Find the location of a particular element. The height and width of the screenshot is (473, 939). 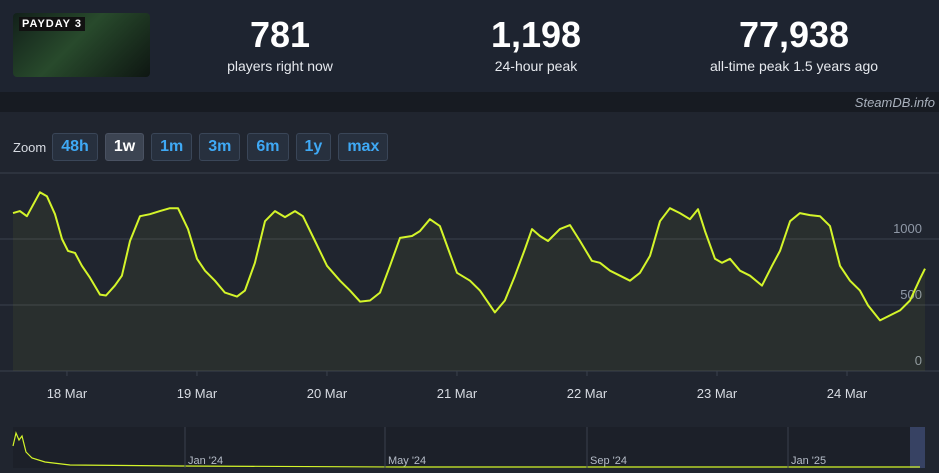

stat: 77,938 all-time peak 1.5 years ago is located at coordinates (794, 44).